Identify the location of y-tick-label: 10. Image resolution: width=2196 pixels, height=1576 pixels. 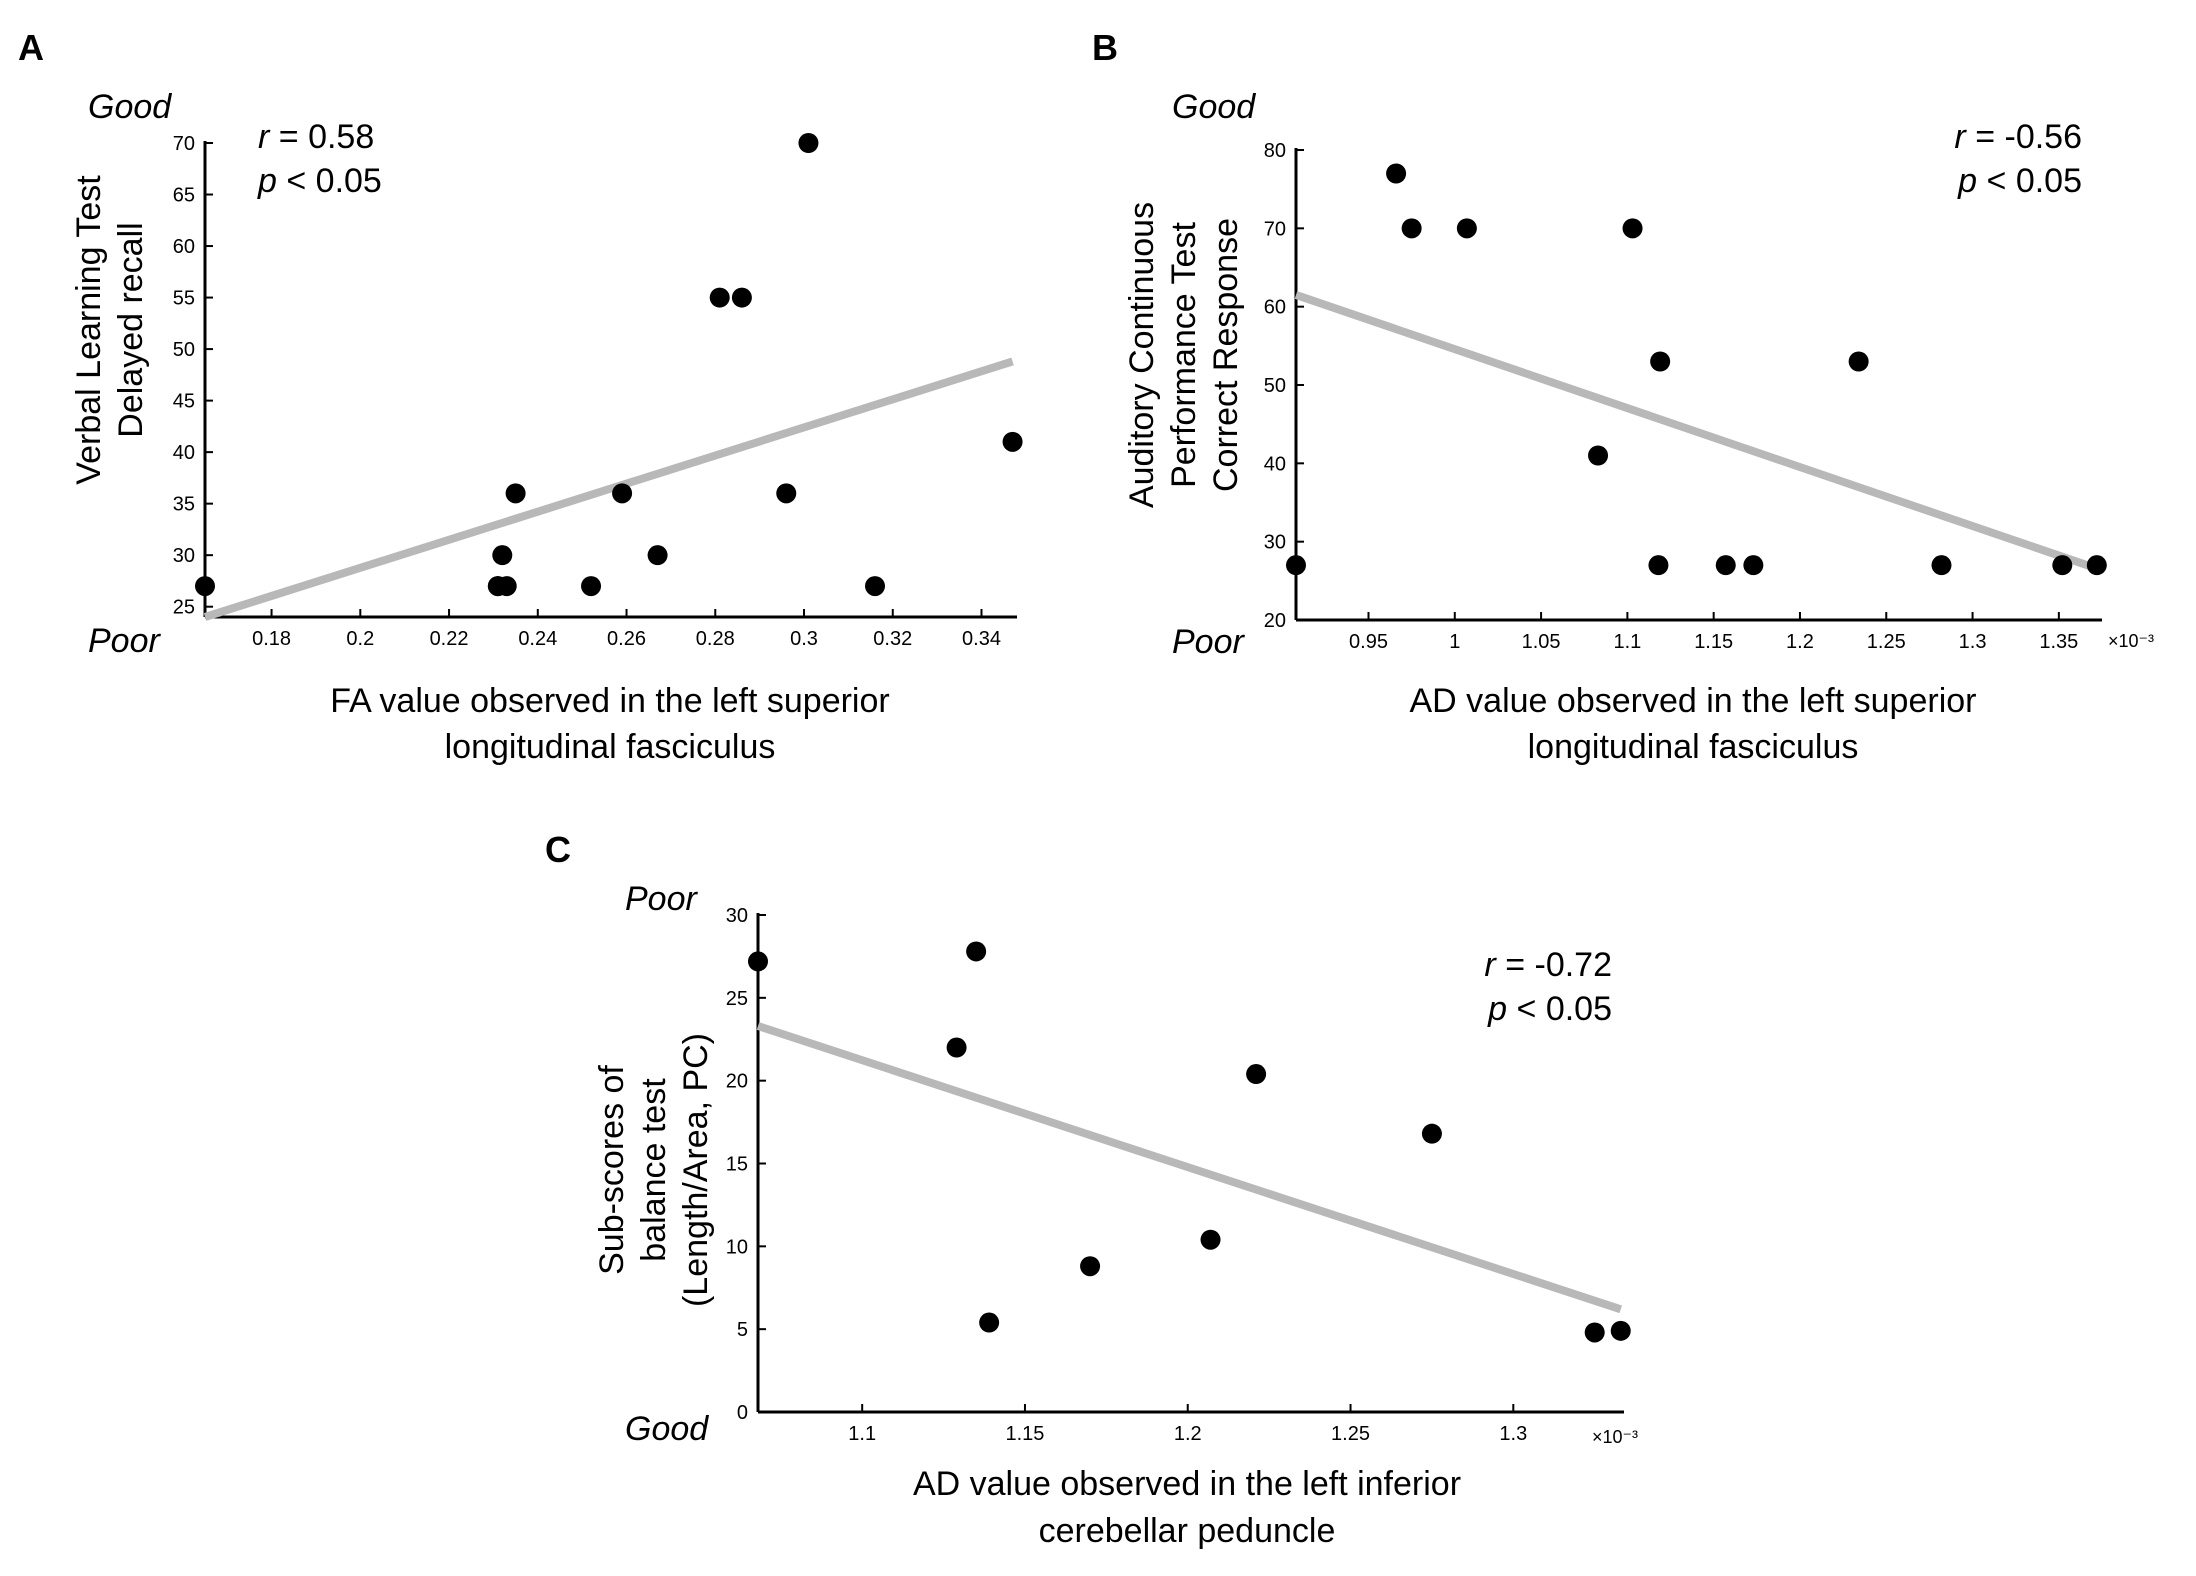
(737, 1247).